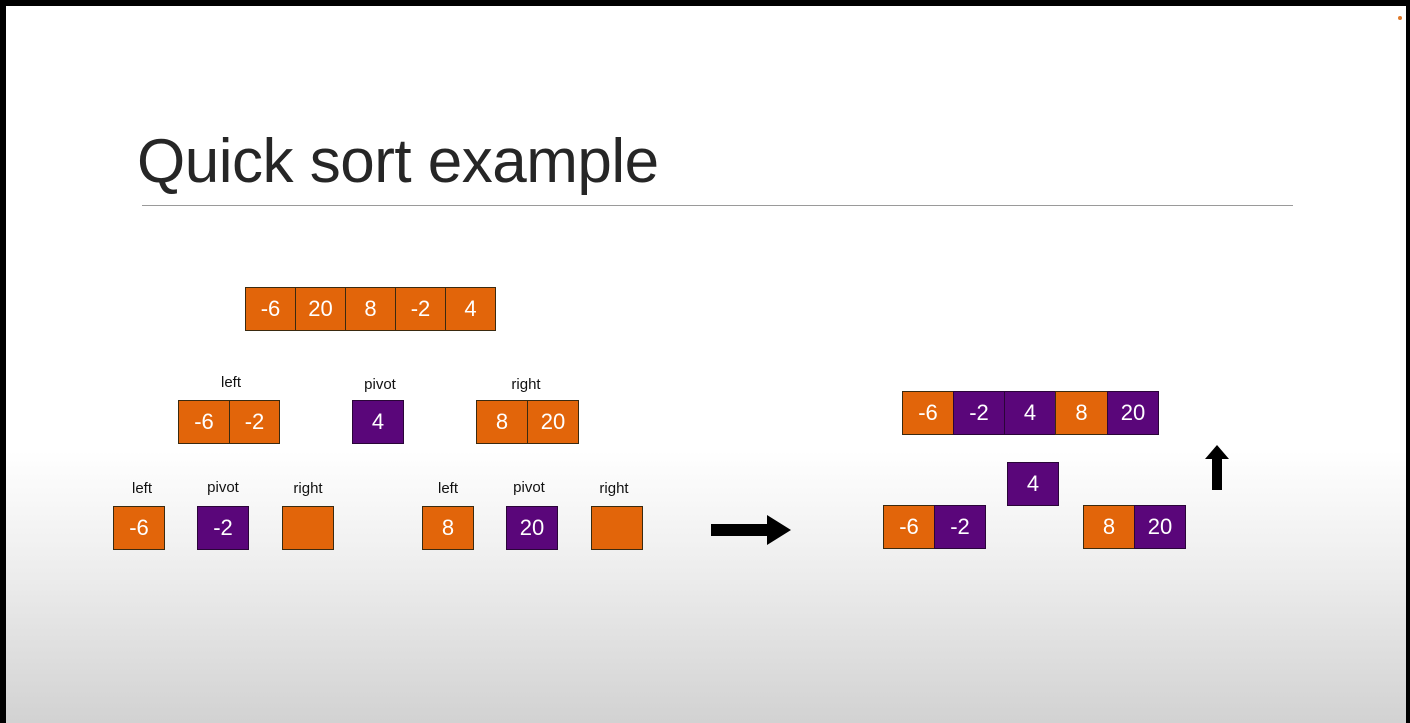 Image resolution: width=1410 pixels, height=723 pixels. Describe the element at coordinates (308, 488) in the screenshot. I see `level2a-right-label: right` at that location.